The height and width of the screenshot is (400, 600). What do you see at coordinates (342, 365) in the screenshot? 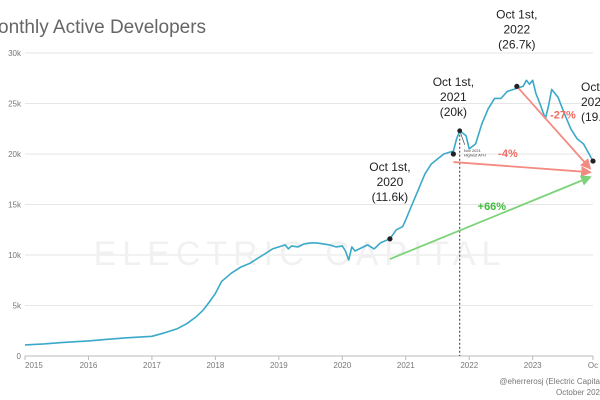
I see `x-tick-label: 2020` at bounding box center [342, 365].